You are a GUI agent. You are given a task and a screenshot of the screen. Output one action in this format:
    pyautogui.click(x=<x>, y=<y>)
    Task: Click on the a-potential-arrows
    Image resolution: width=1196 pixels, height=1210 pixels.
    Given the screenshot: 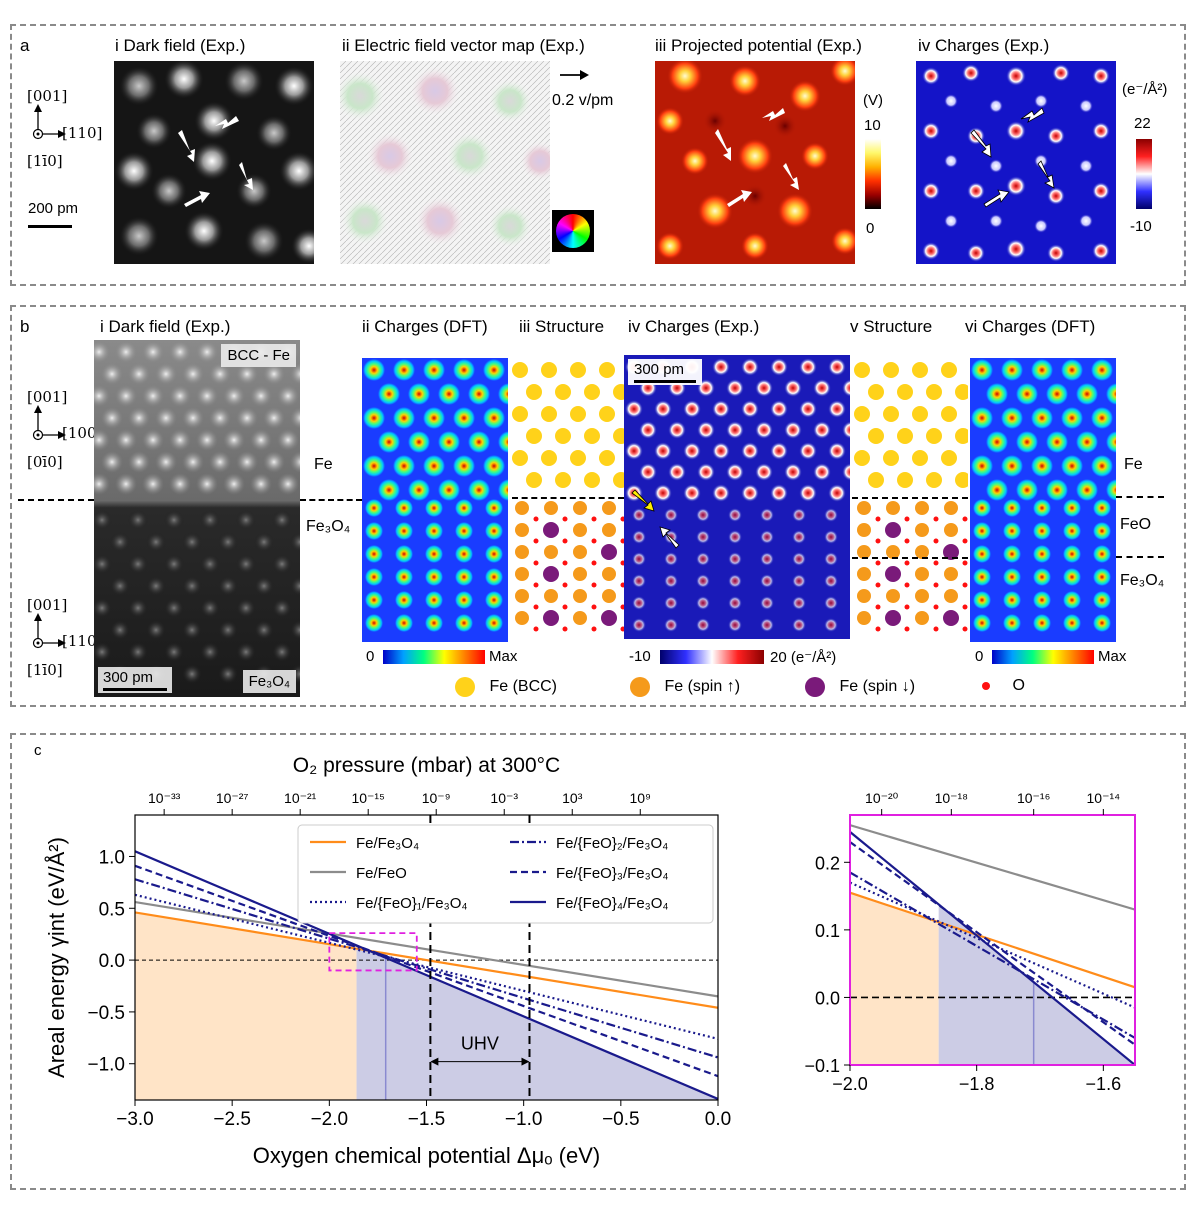 What is the action you would take?
    pyautogui.click(x=757, y=157)
    